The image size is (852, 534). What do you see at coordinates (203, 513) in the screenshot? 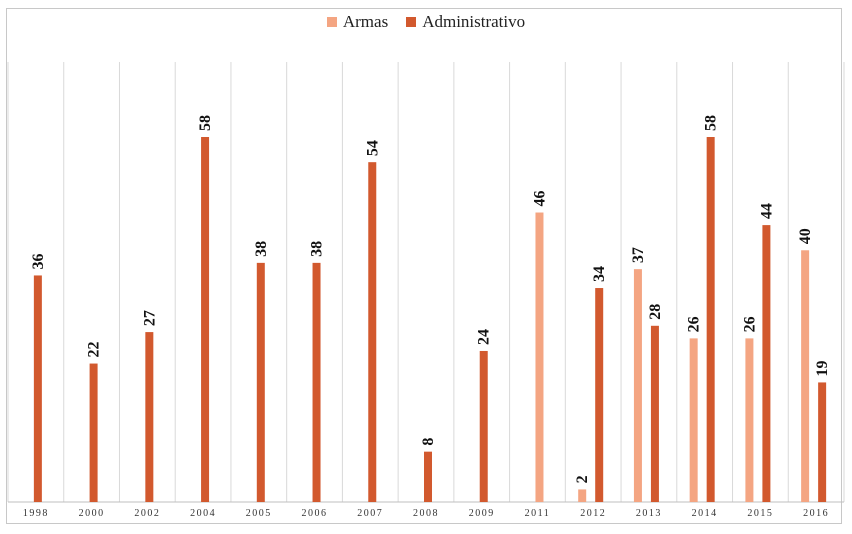
I see `x-tick-label: 2004` at bounding box center [203, 513].